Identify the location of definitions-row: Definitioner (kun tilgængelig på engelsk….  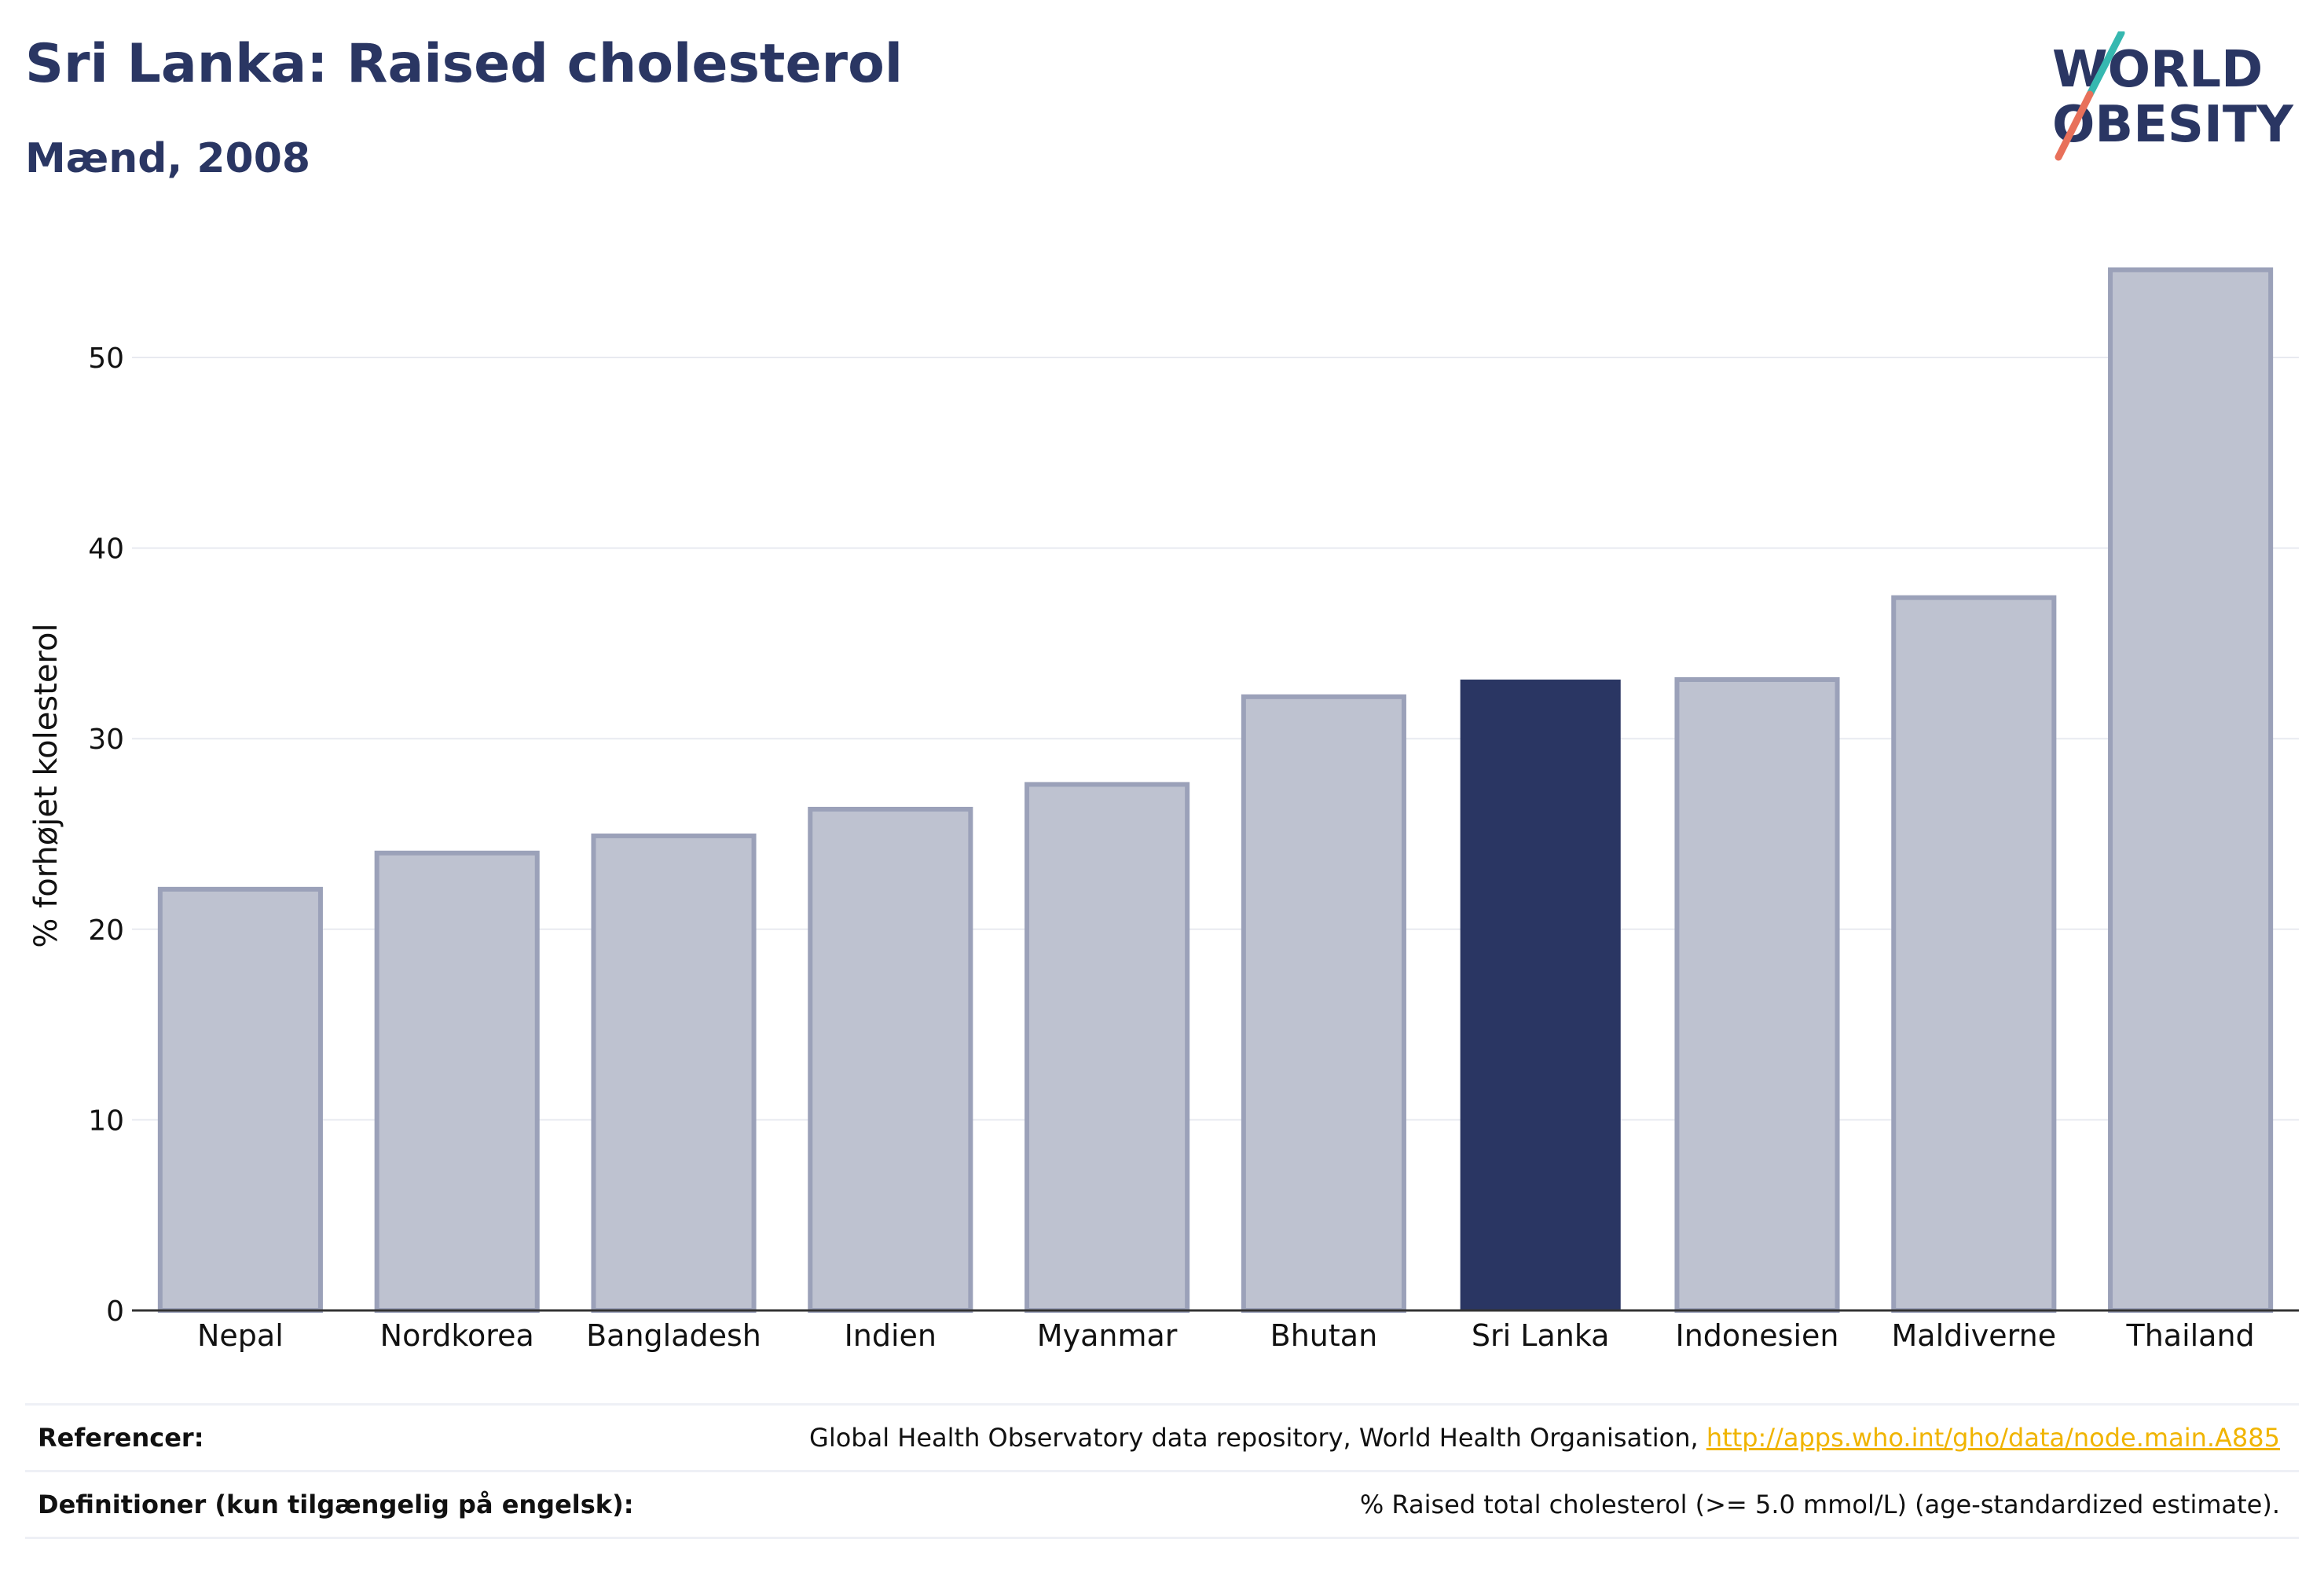
(1162, 1504).